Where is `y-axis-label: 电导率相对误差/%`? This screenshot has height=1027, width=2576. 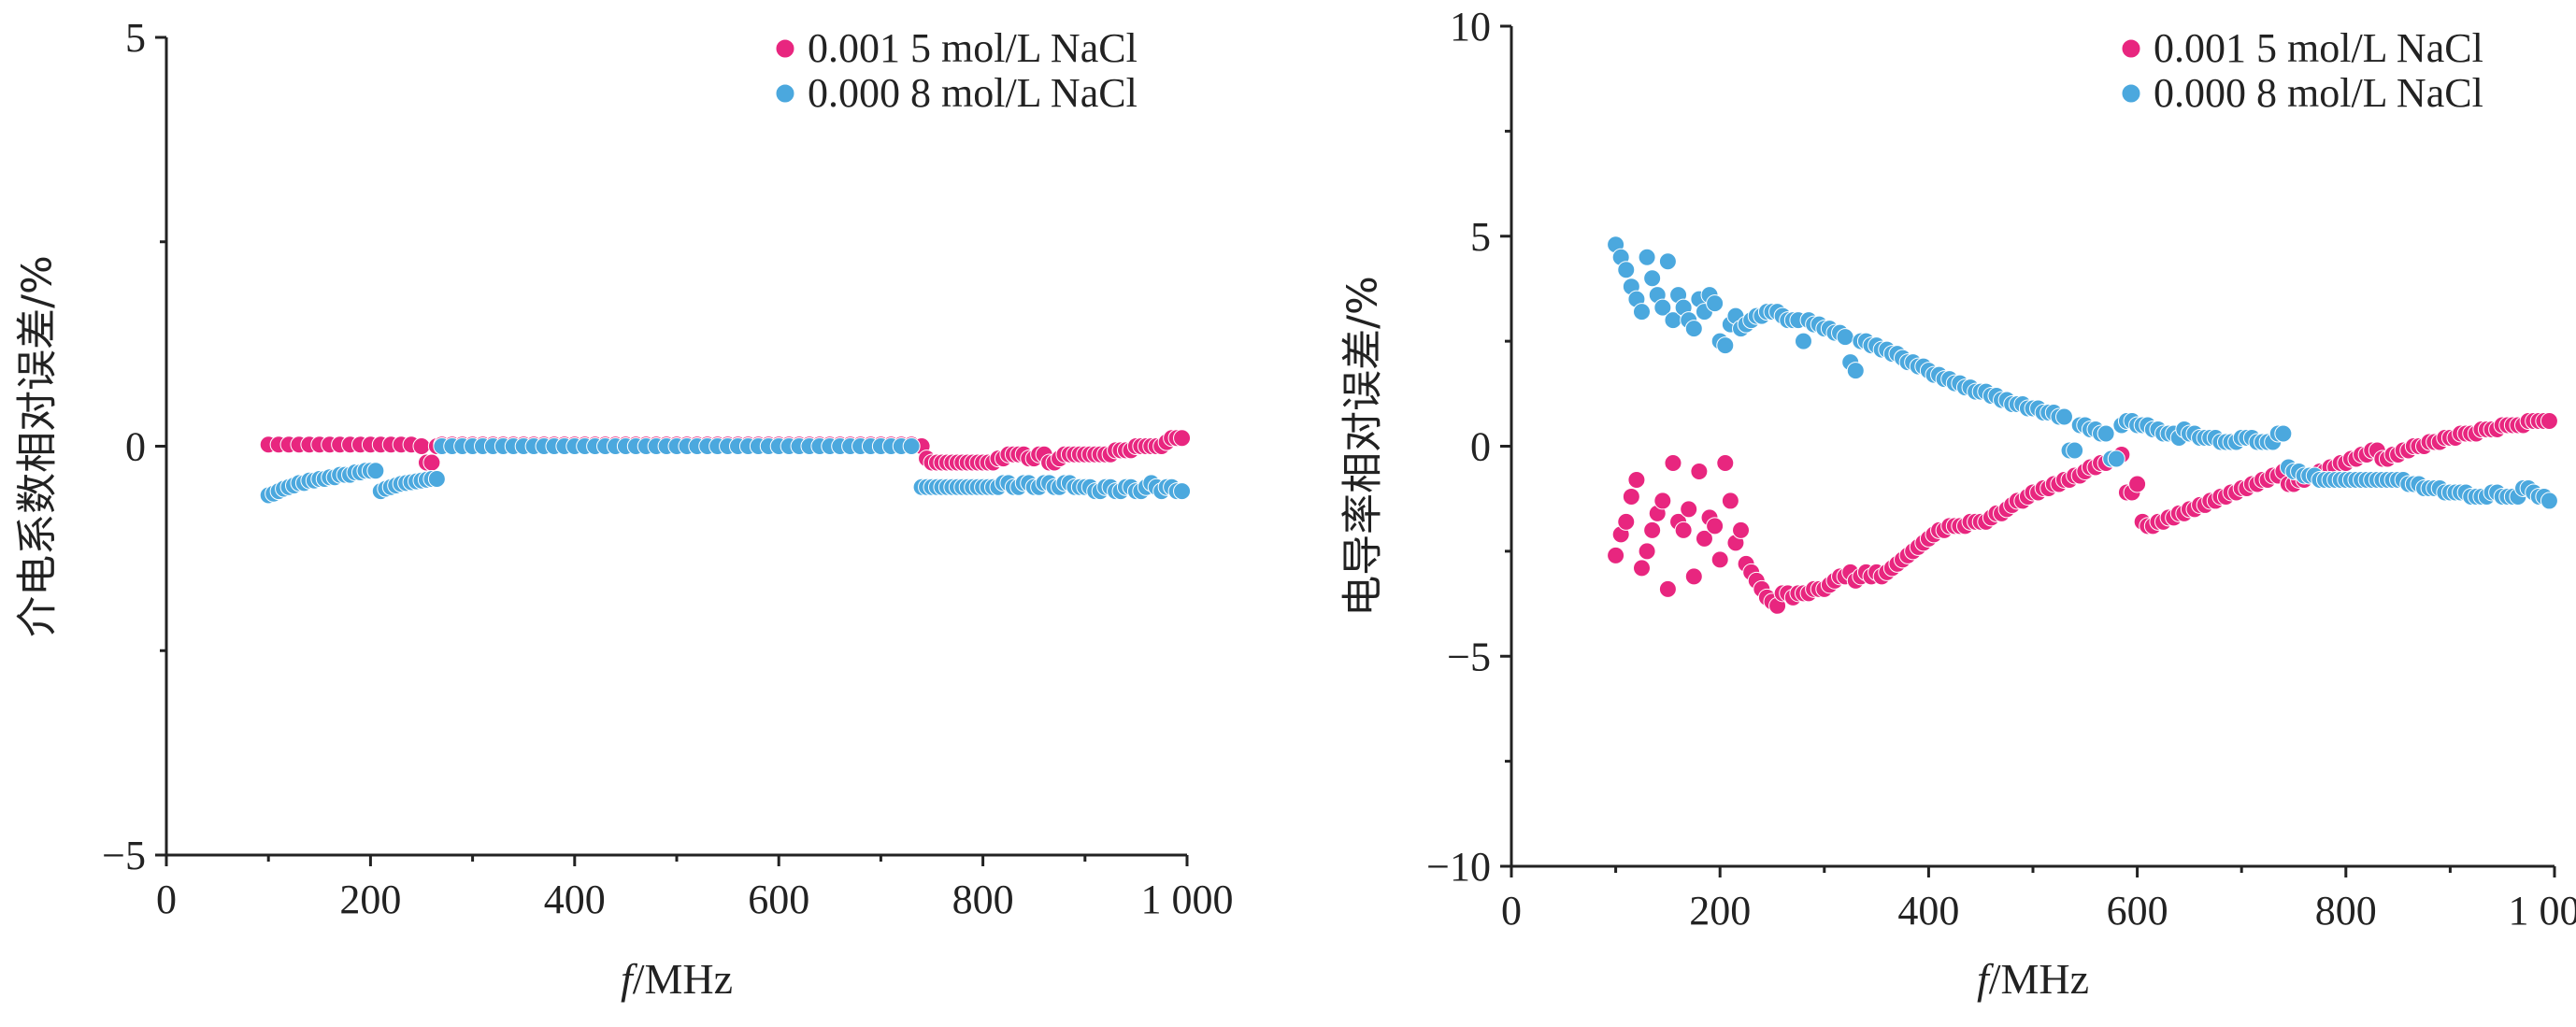
y-axis-label: 电导率相对误差/% is located at coordinates (1363, 446).